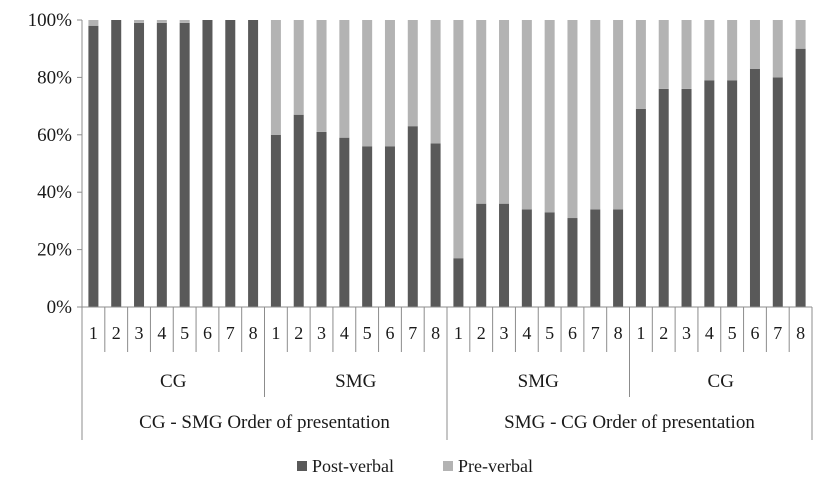 The width and height of the screenshot is (817, 482). What do you see at coordinates (353, 466) in the screenshot?
I see `legend-label: Post-verbal` at bounding box center [353, 466].